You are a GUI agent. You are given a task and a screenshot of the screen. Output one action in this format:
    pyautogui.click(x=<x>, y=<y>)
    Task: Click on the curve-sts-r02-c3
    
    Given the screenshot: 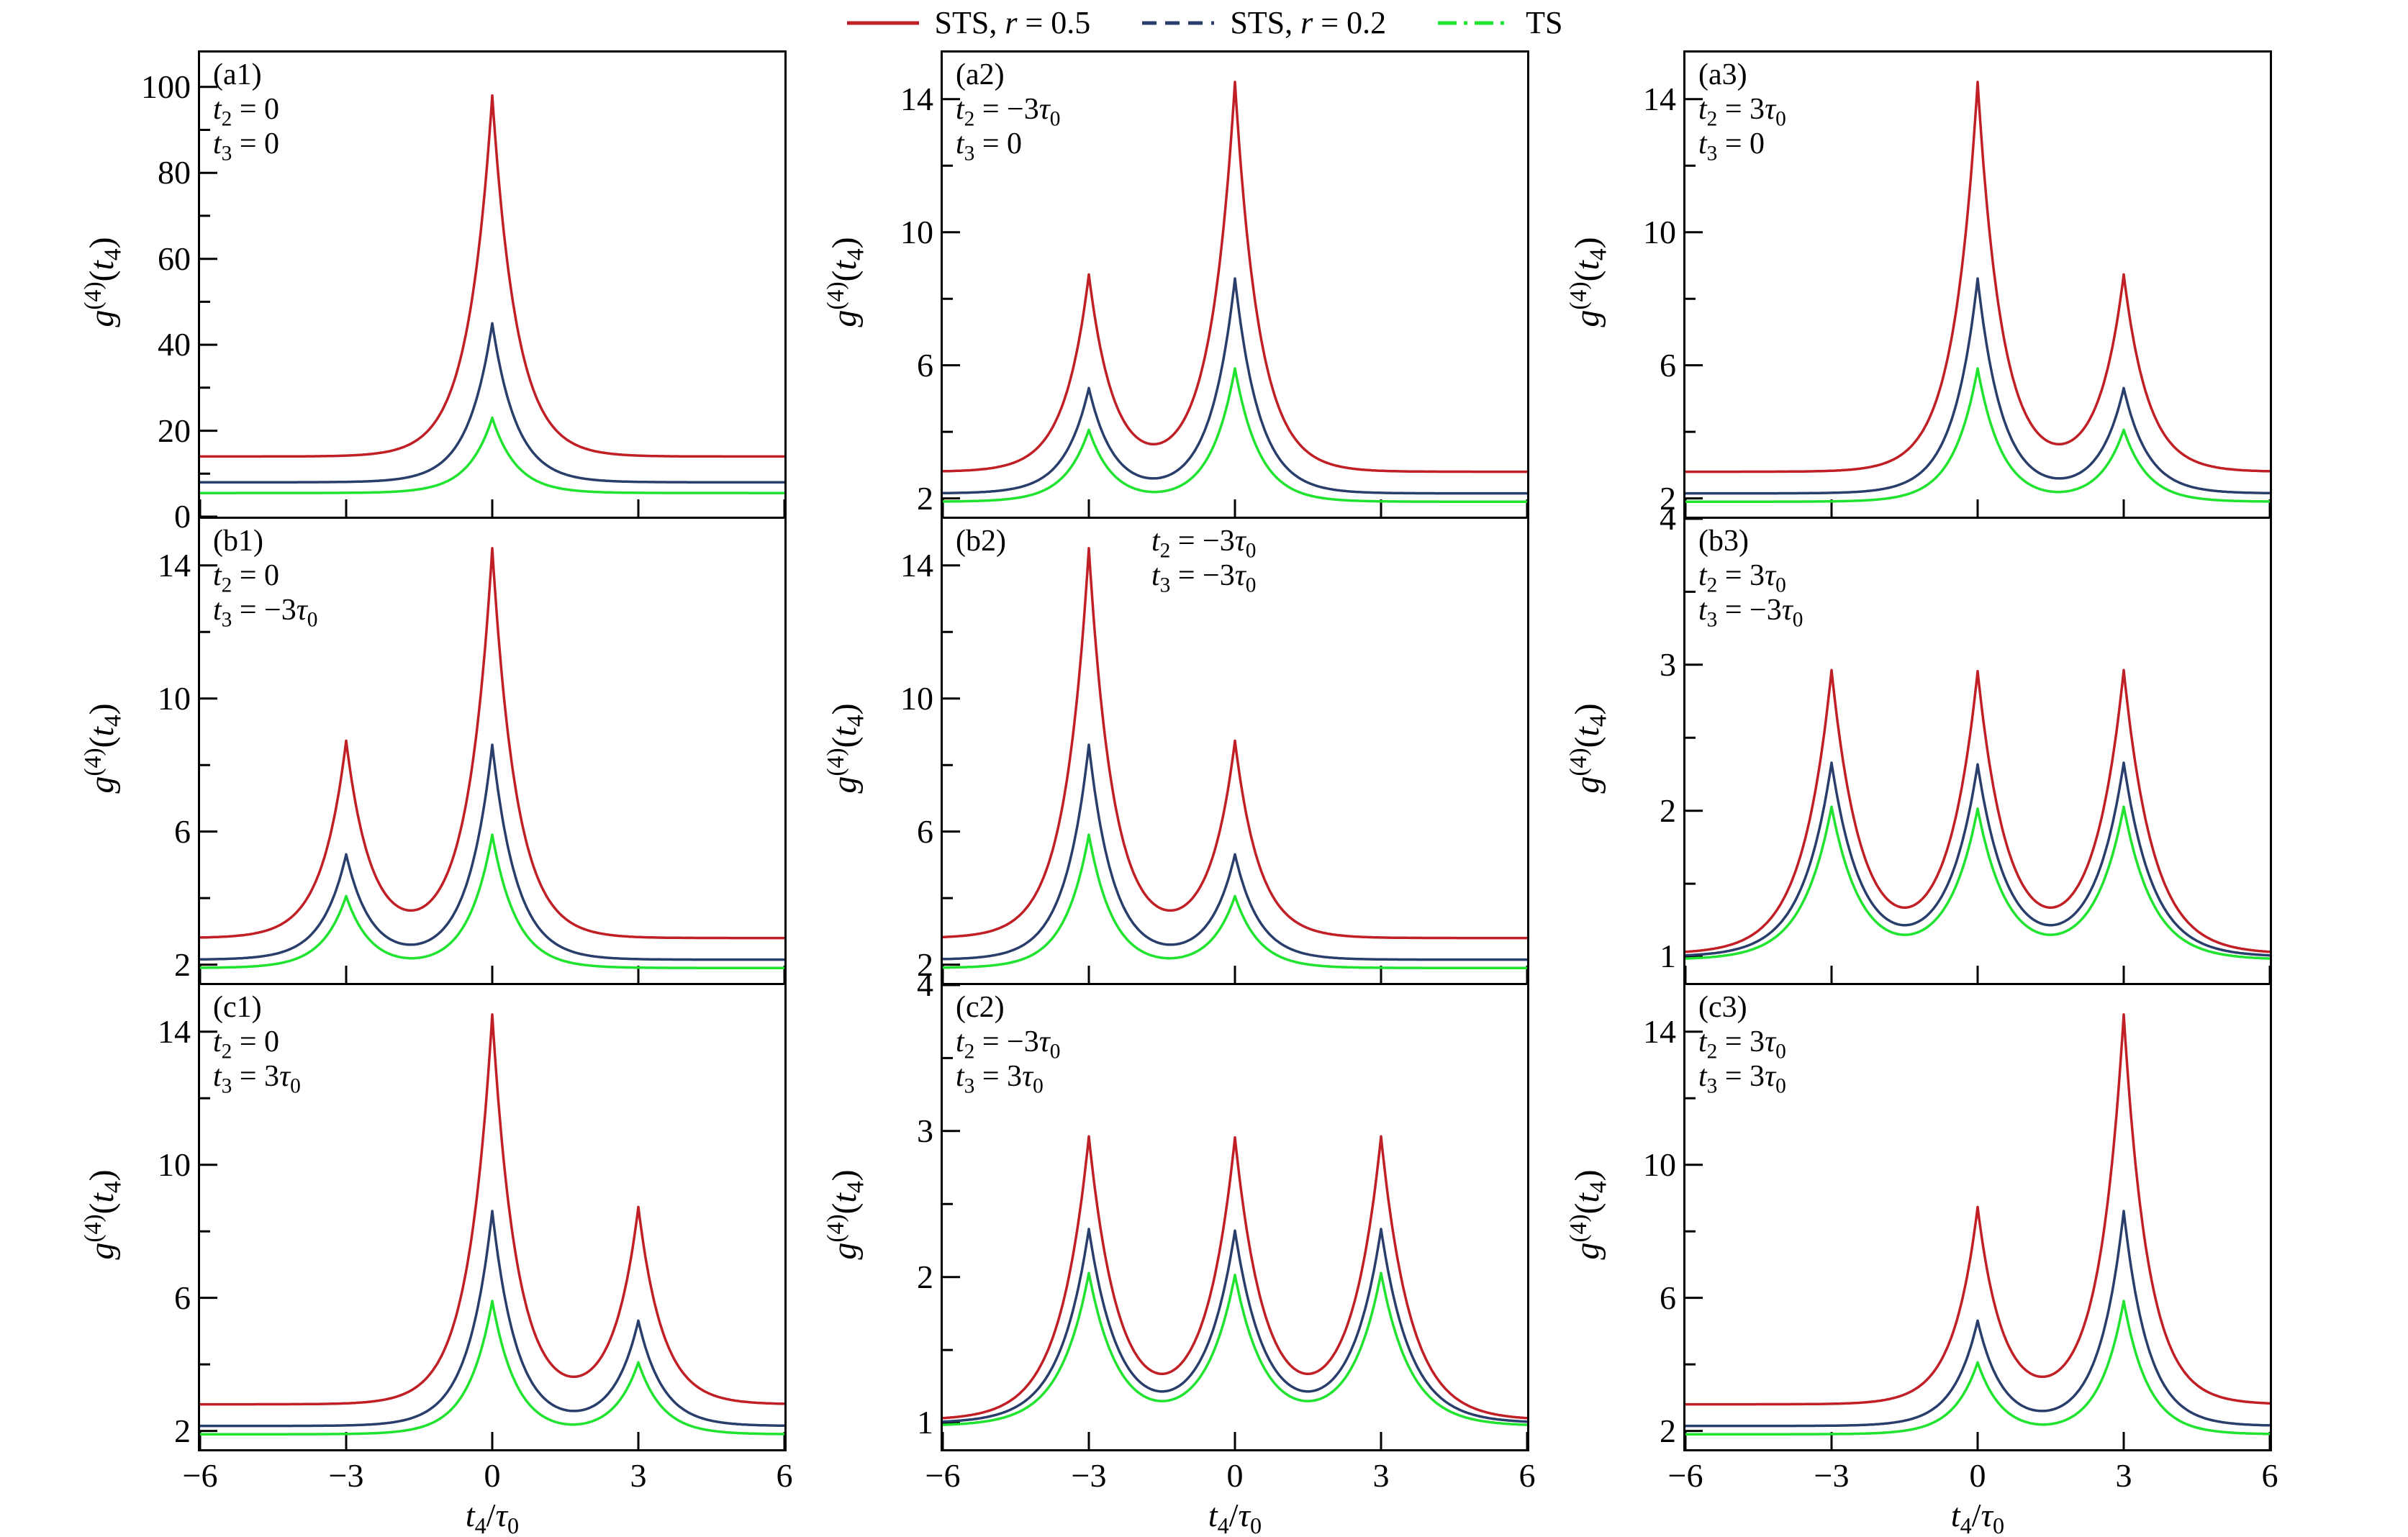 What is the action you would take?
    pyautogui.click(x=1978, y=1319)
    